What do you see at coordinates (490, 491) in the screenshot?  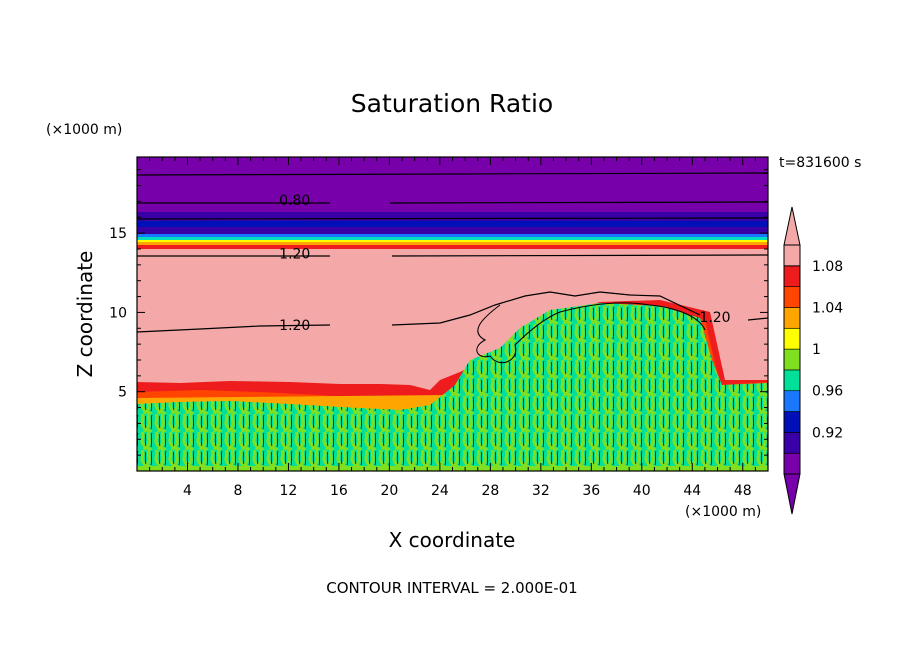 I see `x-tick-label: 28` at bounding box center [490, 491].